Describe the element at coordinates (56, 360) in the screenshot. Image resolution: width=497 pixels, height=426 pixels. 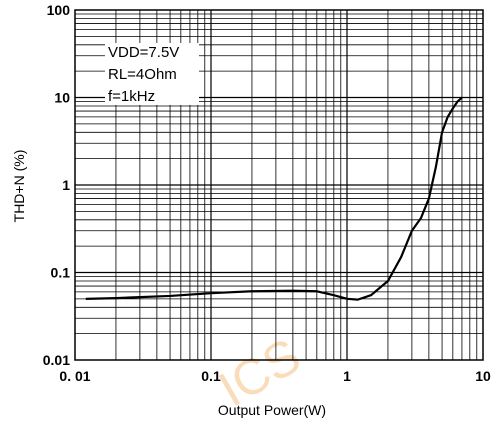
I see `y-tick-label: 0.01` at that location.